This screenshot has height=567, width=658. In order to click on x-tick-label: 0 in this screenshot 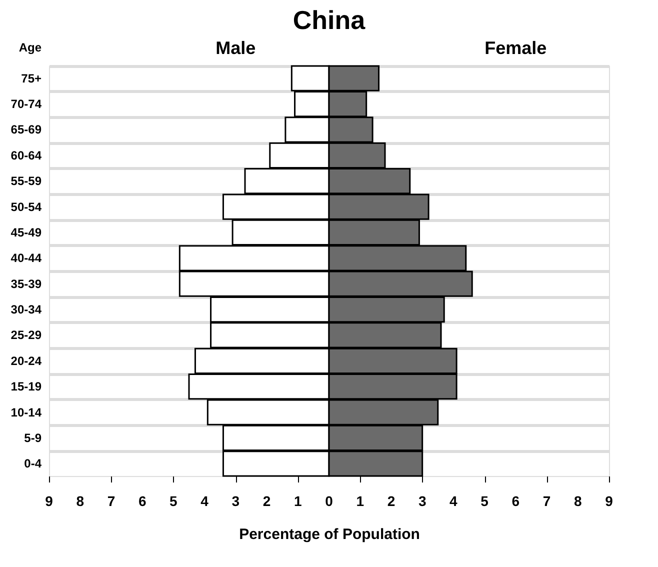, I will do `click(329, 501)`.